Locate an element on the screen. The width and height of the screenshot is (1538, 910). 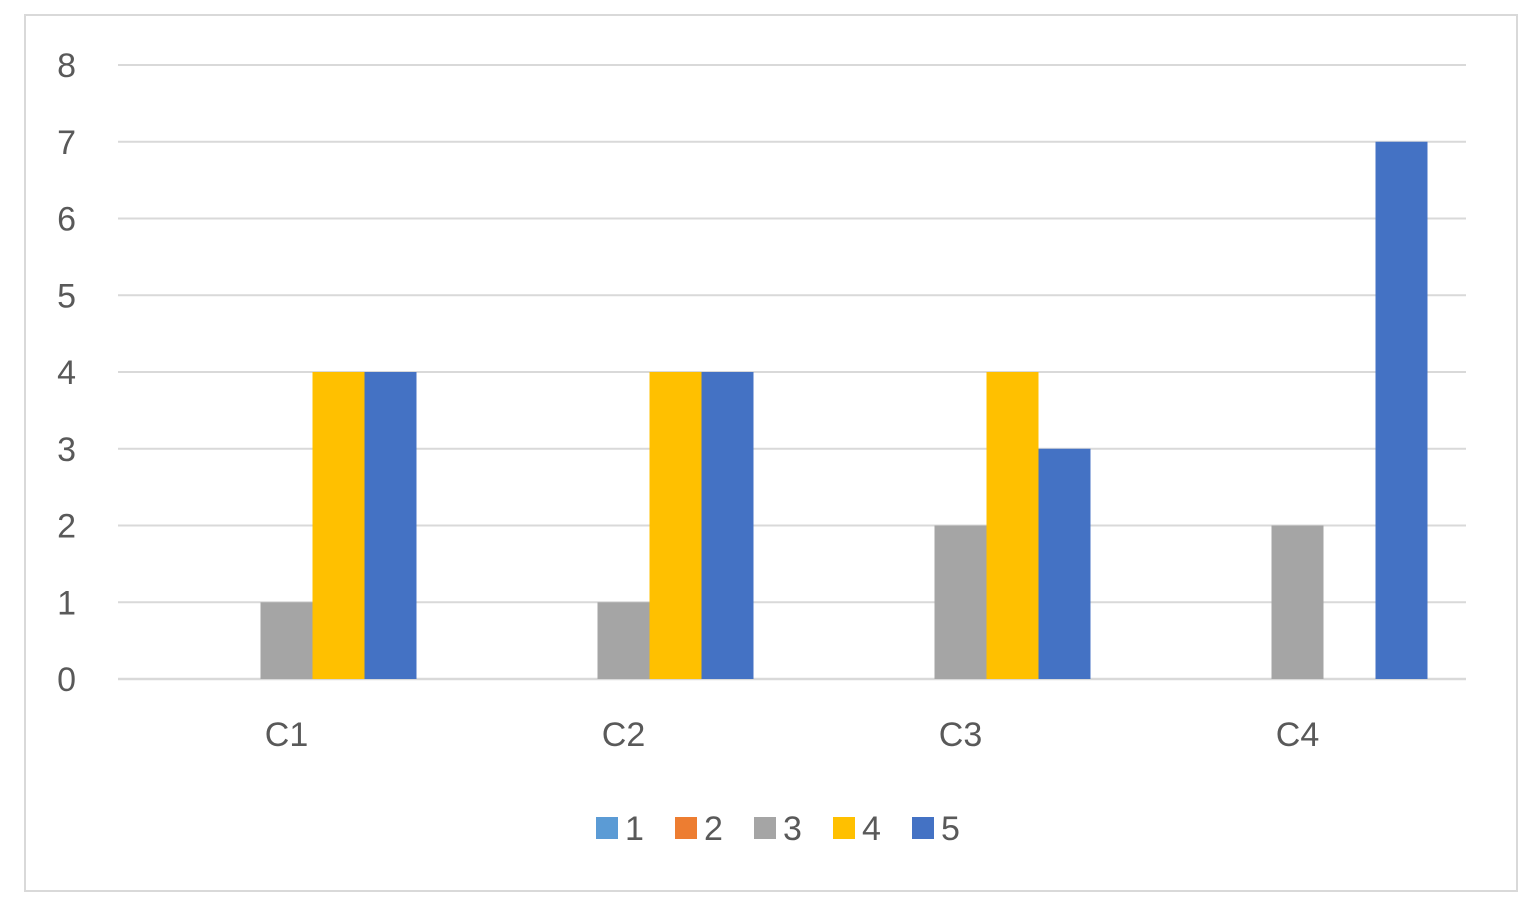
y-tick-label: 1 is located at coordinates (66, 603).